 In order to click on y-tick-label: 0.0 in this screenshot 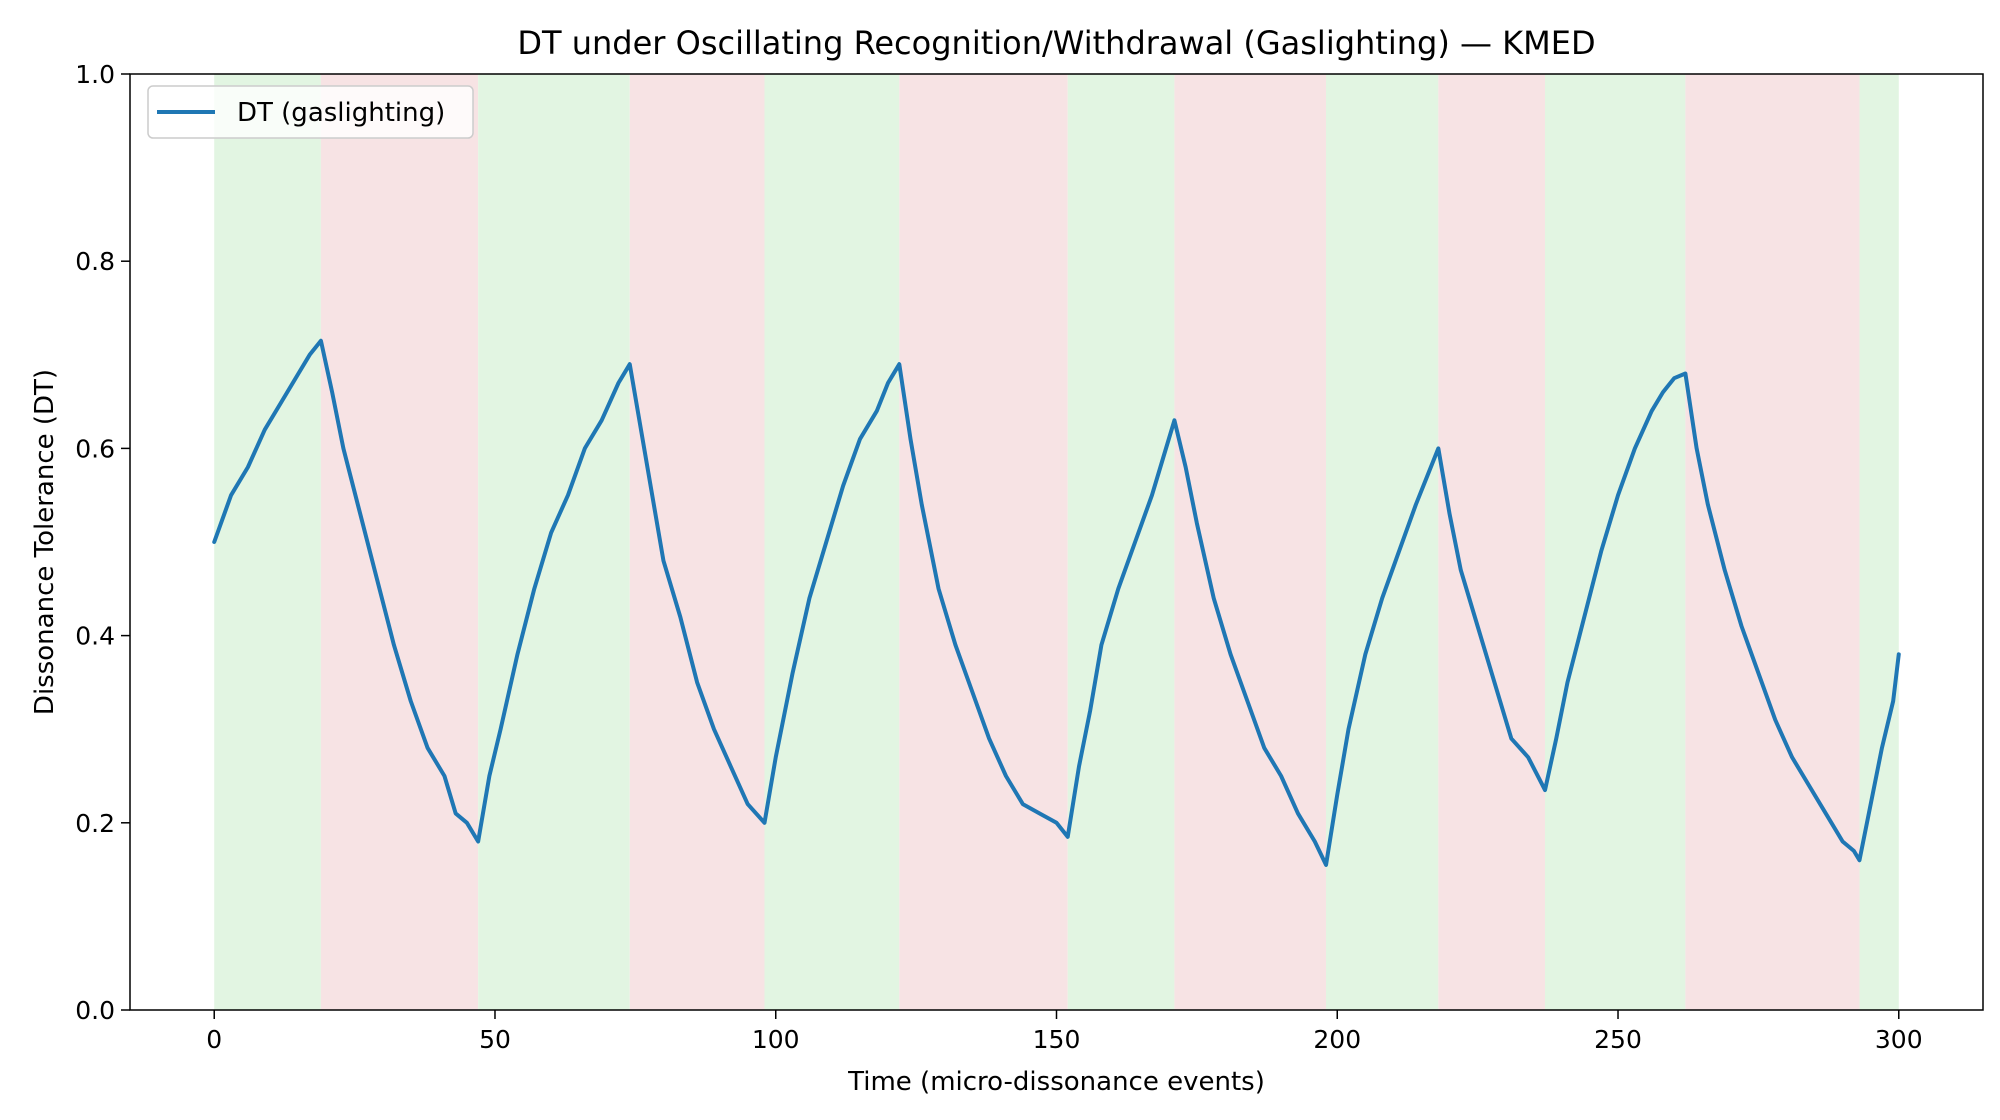, I will do `click(95, 1010)`.